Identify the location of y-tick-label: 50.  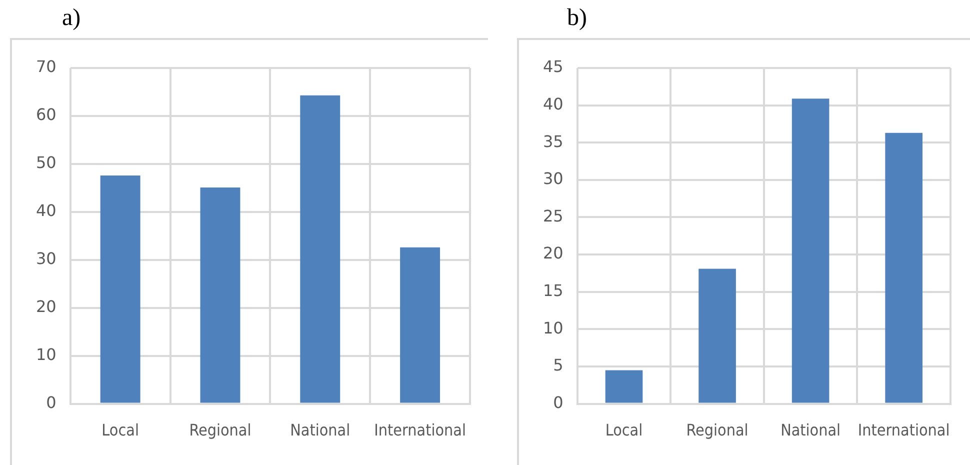
(46, 162).